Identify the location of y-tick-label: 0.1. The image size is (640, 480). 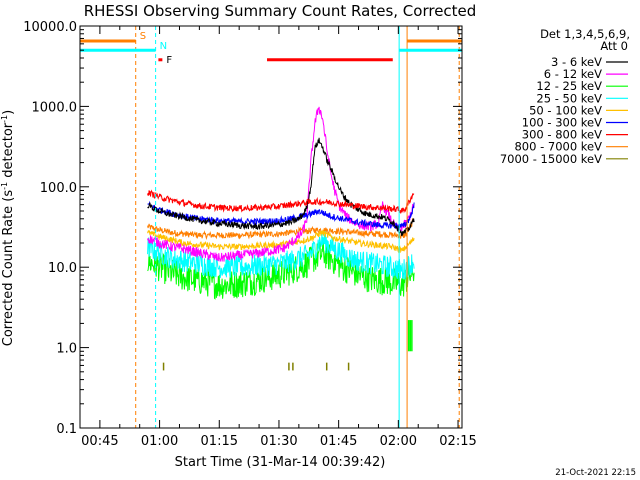
(66, 429).